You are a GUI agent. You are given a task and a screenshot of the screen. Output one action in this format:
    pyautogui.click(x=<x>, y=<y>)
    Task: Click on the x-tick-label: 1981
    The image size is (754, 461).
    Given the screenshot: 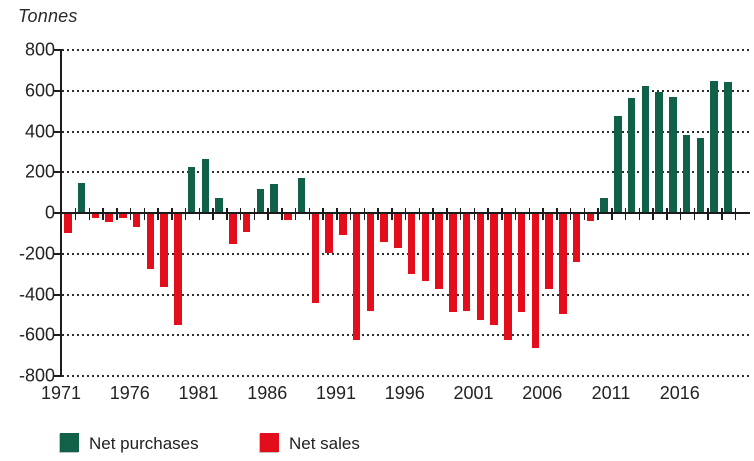 What is the action you would take?
    pyautogui.click(x=198, y=393)
    